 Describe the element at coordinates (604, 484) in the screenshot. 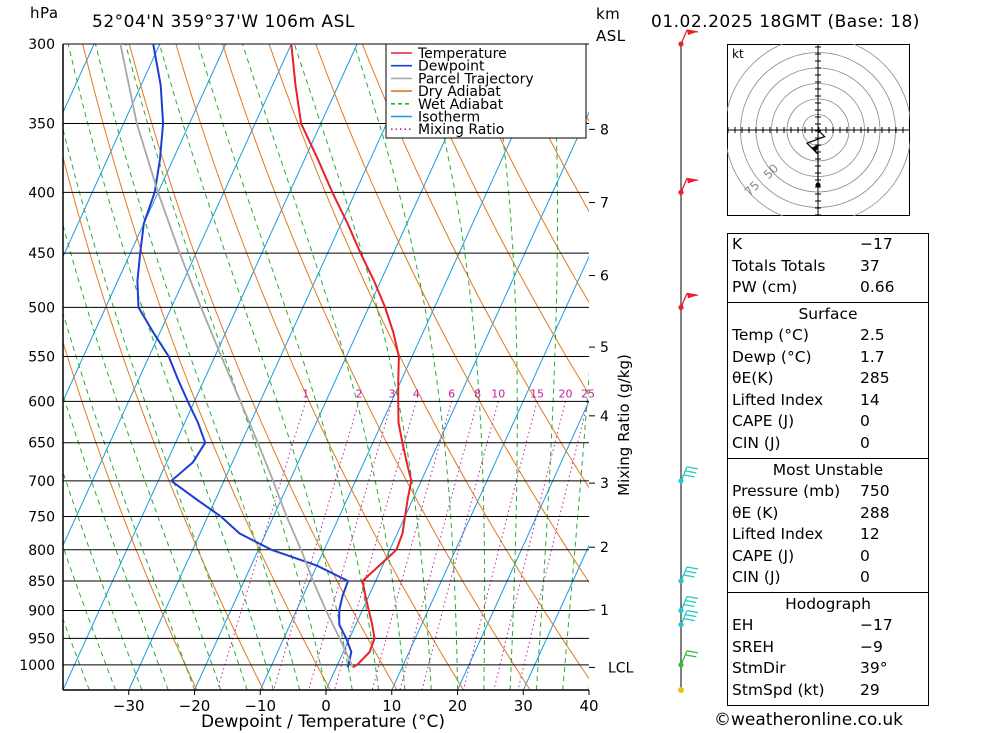

I see `km-tick-label: 3` at that location.